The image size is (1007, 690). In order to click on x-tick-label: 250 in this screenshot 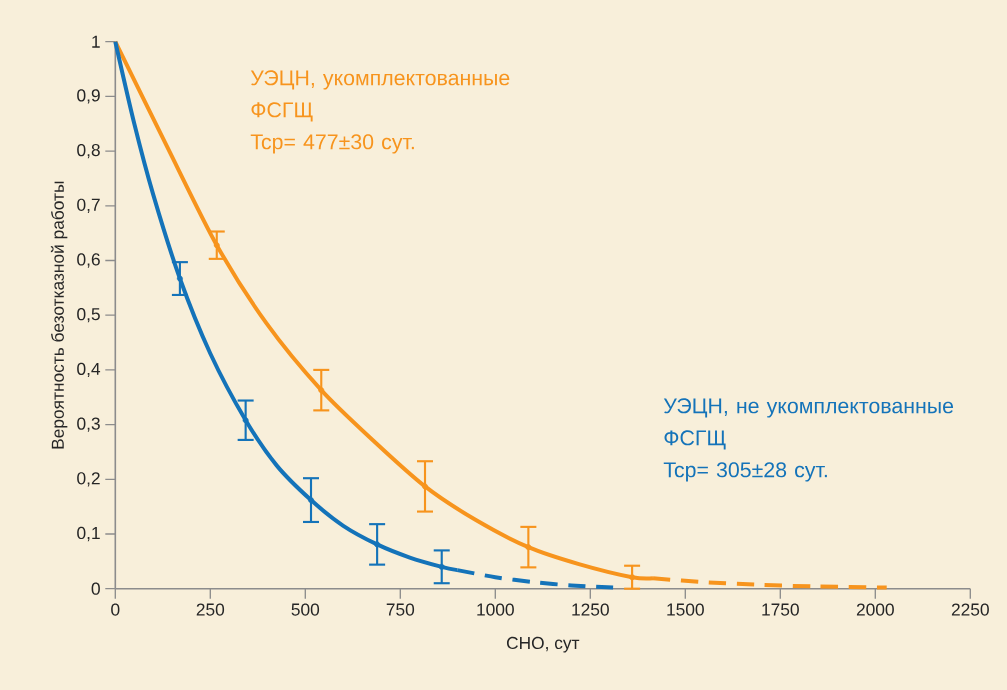, I will do `click(210, 609)`.